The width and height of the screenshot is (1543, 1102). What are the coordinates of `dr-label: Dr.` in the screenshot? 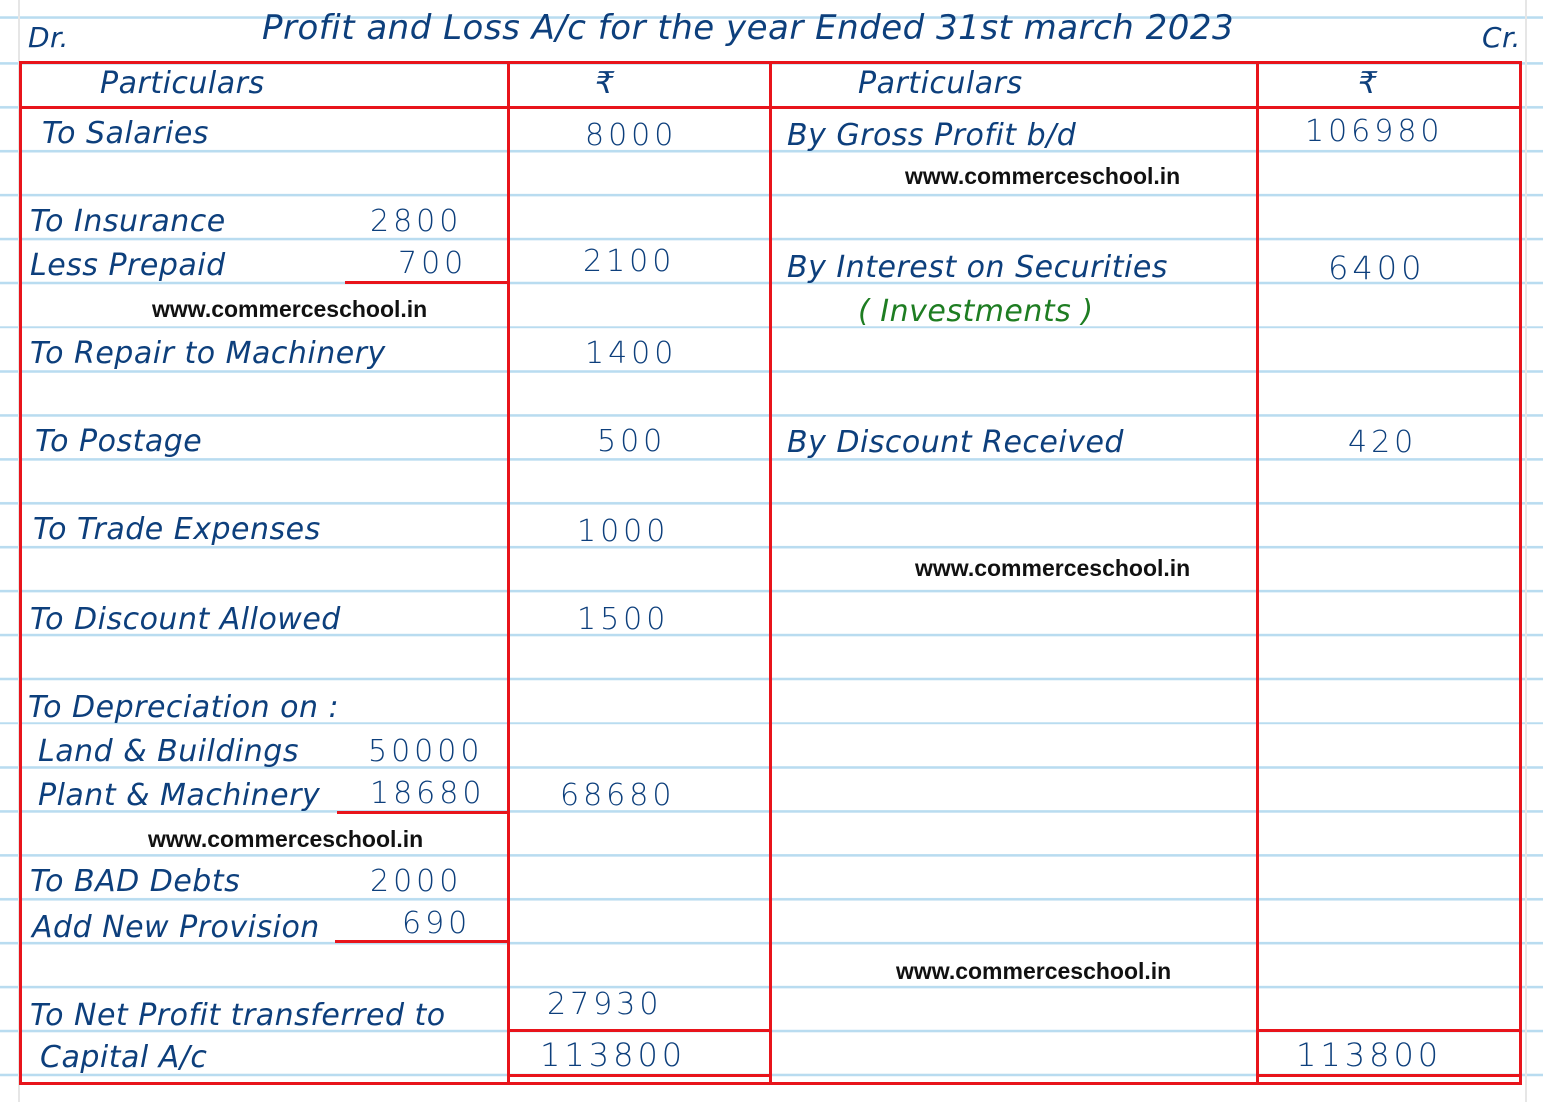 It's located at (48, 37).